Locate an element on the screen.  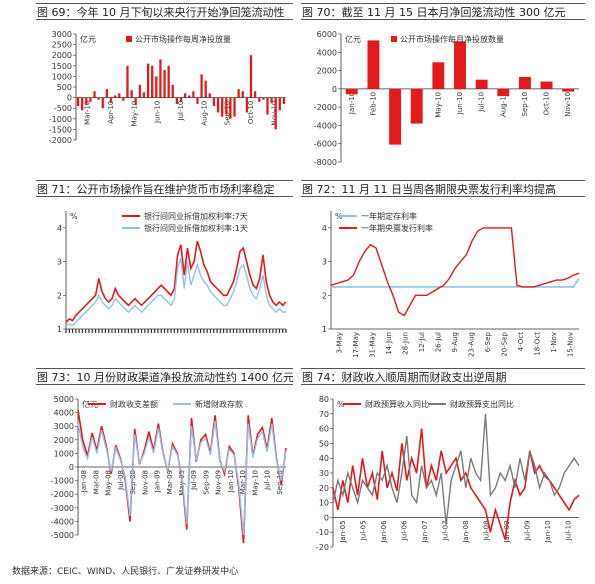
legend-label: 银行间同业拆借加权利率:7天 is located at coordinates (196, 216).